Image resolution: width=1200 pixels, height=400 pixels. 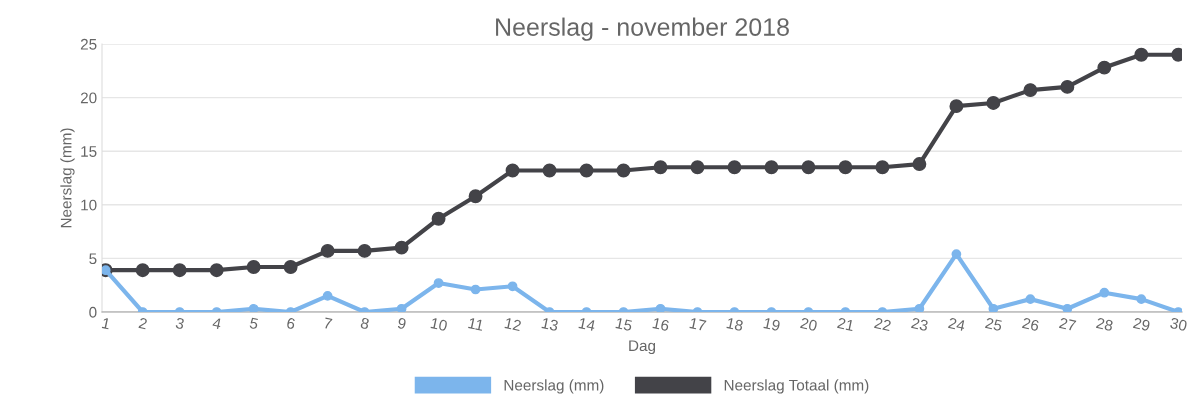 I want to click on x-tick-label: 14, so click(x=587, y=324).